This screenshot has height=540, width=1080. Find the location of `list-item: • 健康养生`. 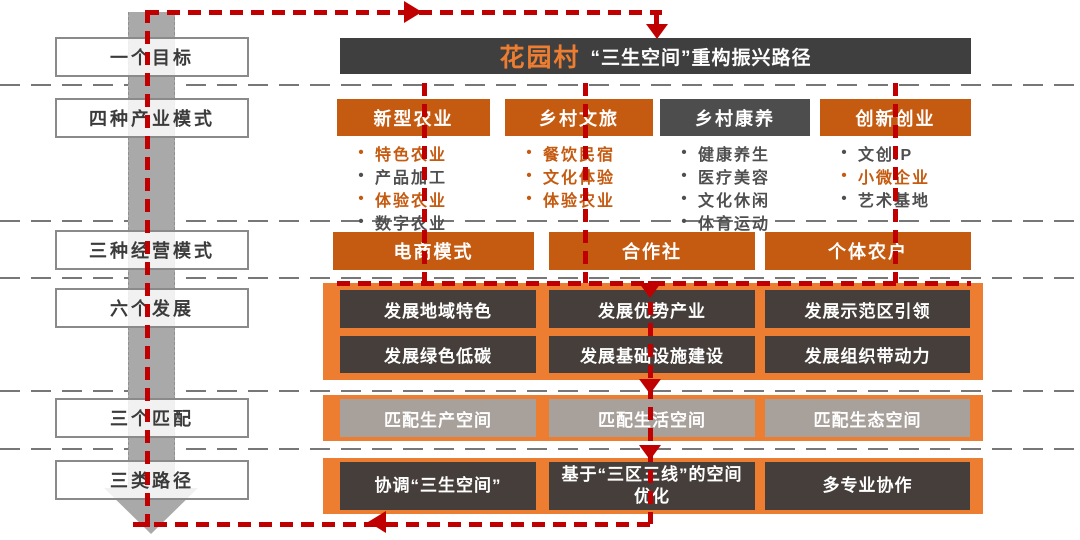

list-item: • 健康养生 is located at coordinates (721, 152).